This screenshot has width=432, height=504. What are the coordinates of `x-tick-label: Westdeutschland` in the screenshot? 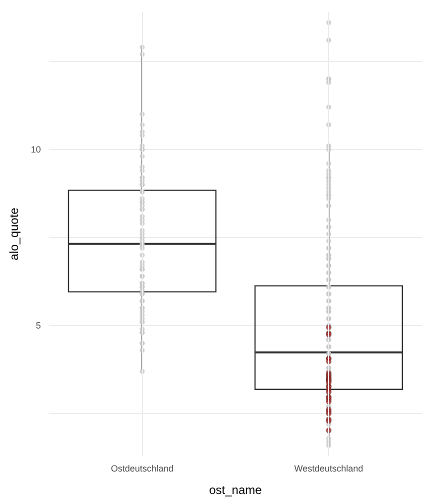 It's located at (329, 469).